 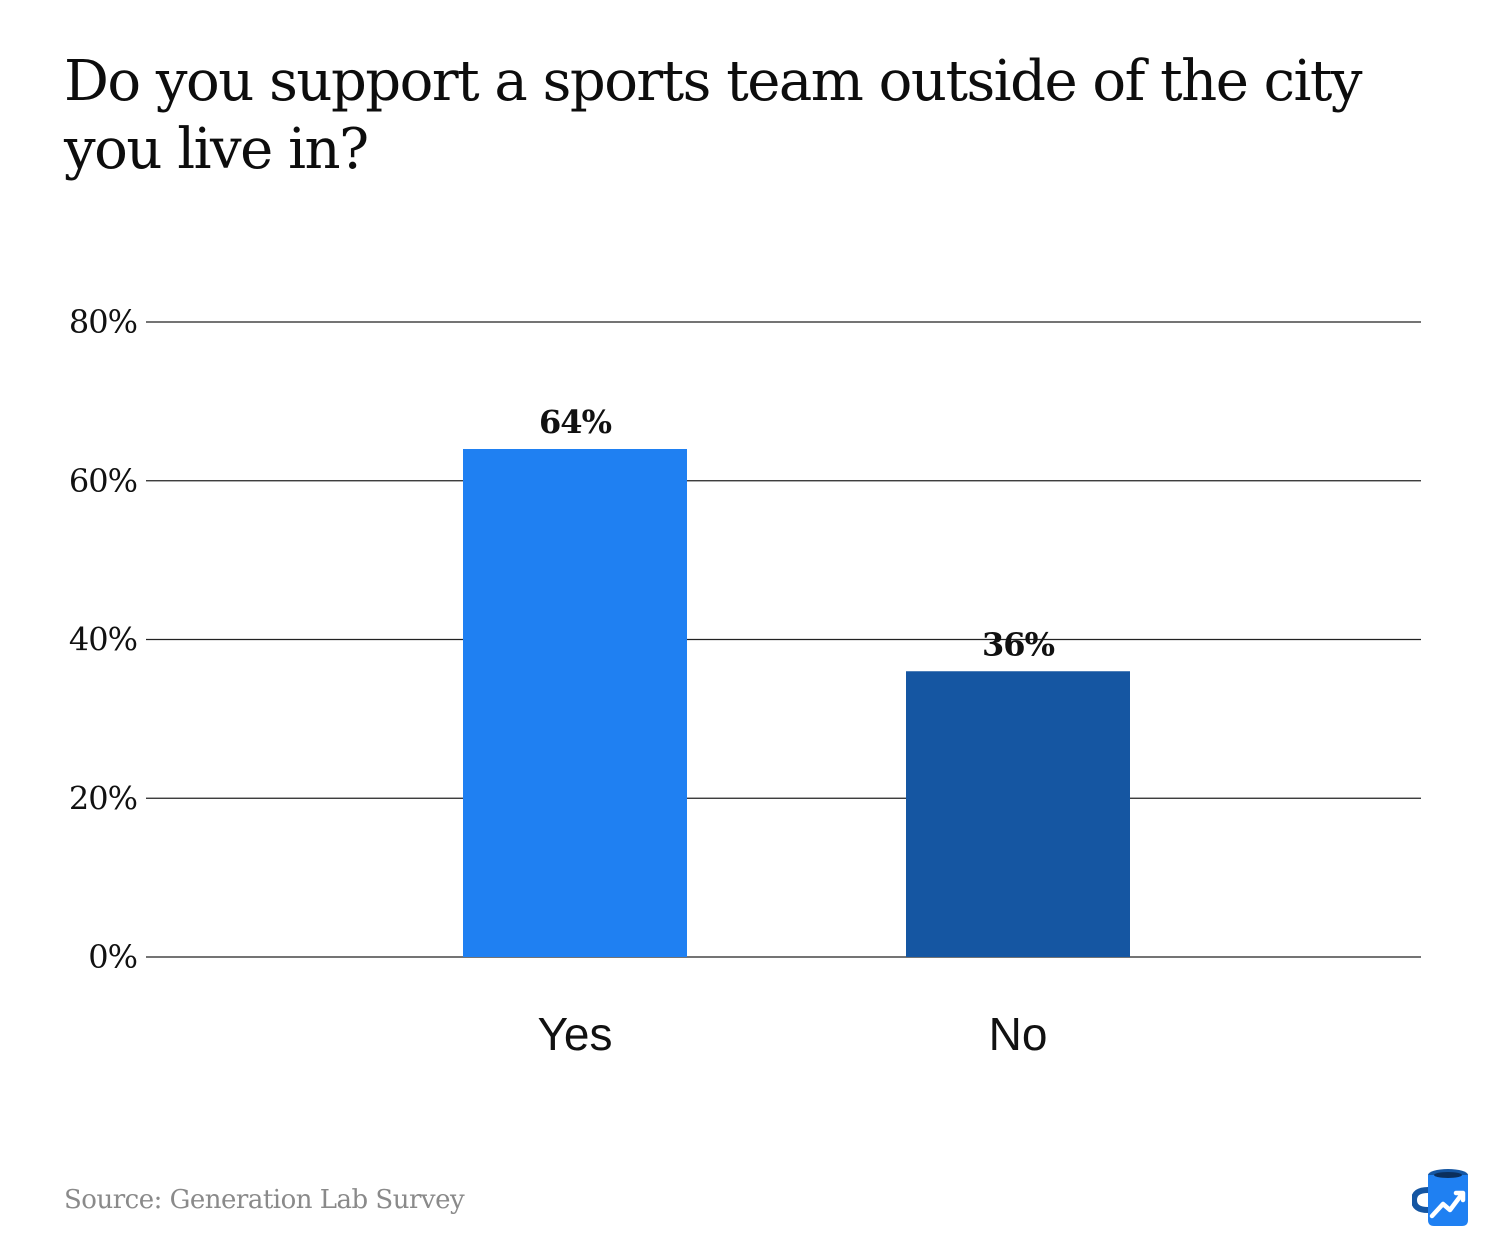 I want to click on bar-yes, so click(x=575, y=703).